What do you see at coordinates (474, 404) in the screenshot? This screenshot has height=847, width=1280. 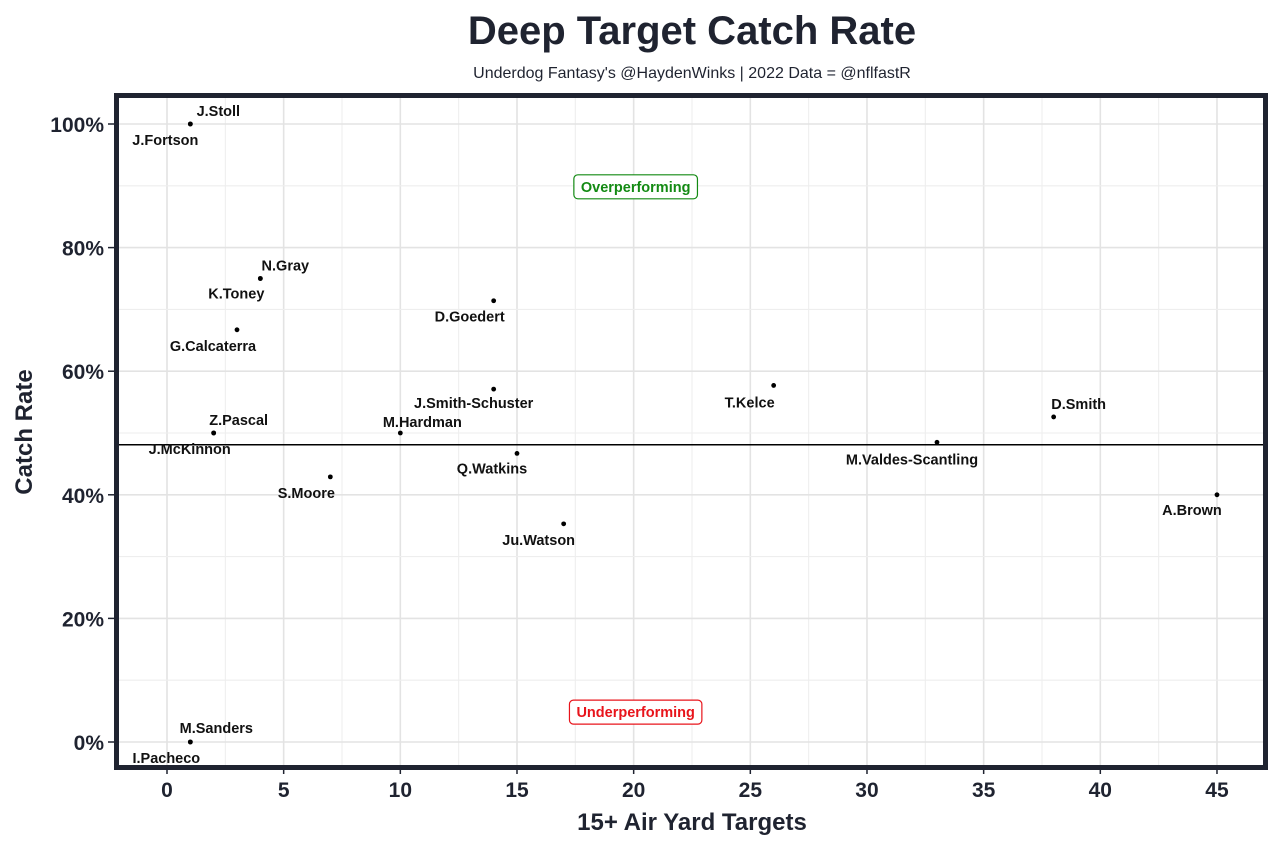 I see `point-label: J.Smith-Schuster` at bounding box center [474, 404].